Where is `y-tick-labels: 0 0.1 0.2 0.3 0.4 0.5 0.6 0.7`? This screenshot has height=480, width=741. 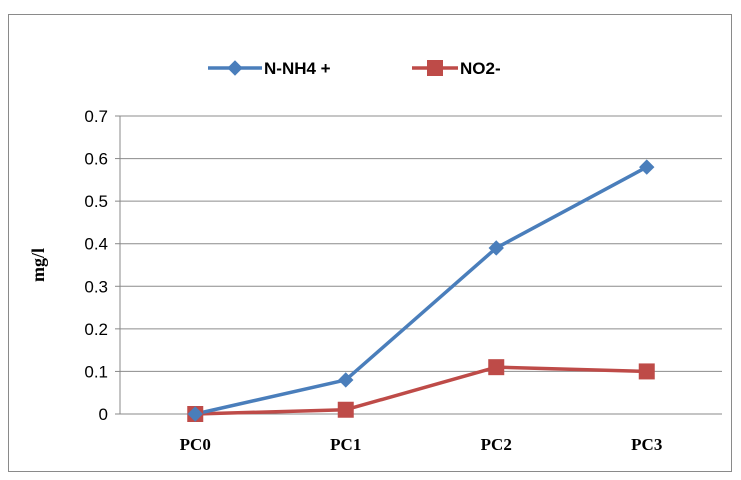
y-tick-labels: 0 0.1 0.2 0.3 0.4 0.5 0.6 0.7 is located at coordinates (96, 265).